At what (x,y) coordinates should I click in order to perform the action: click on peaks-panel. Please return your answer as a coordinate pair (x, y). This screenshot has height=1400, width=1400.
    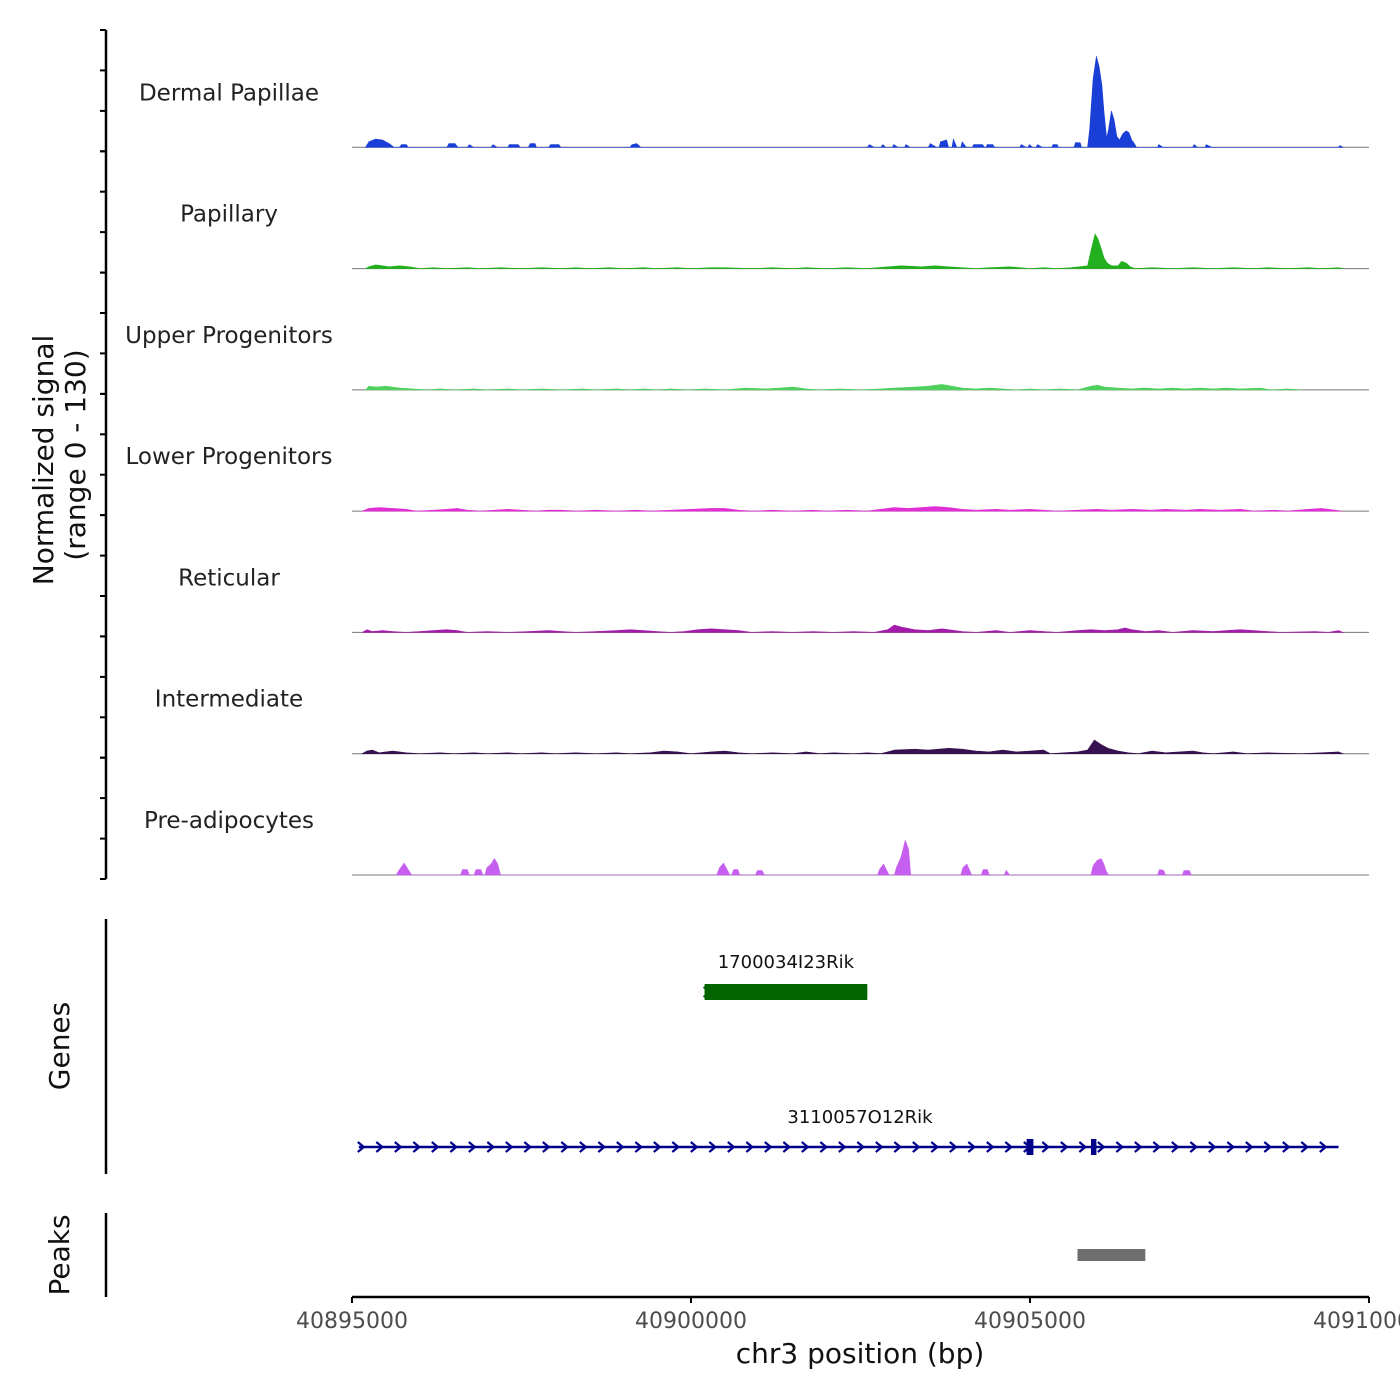
    Looking at the image, I should click on (625, 1255).